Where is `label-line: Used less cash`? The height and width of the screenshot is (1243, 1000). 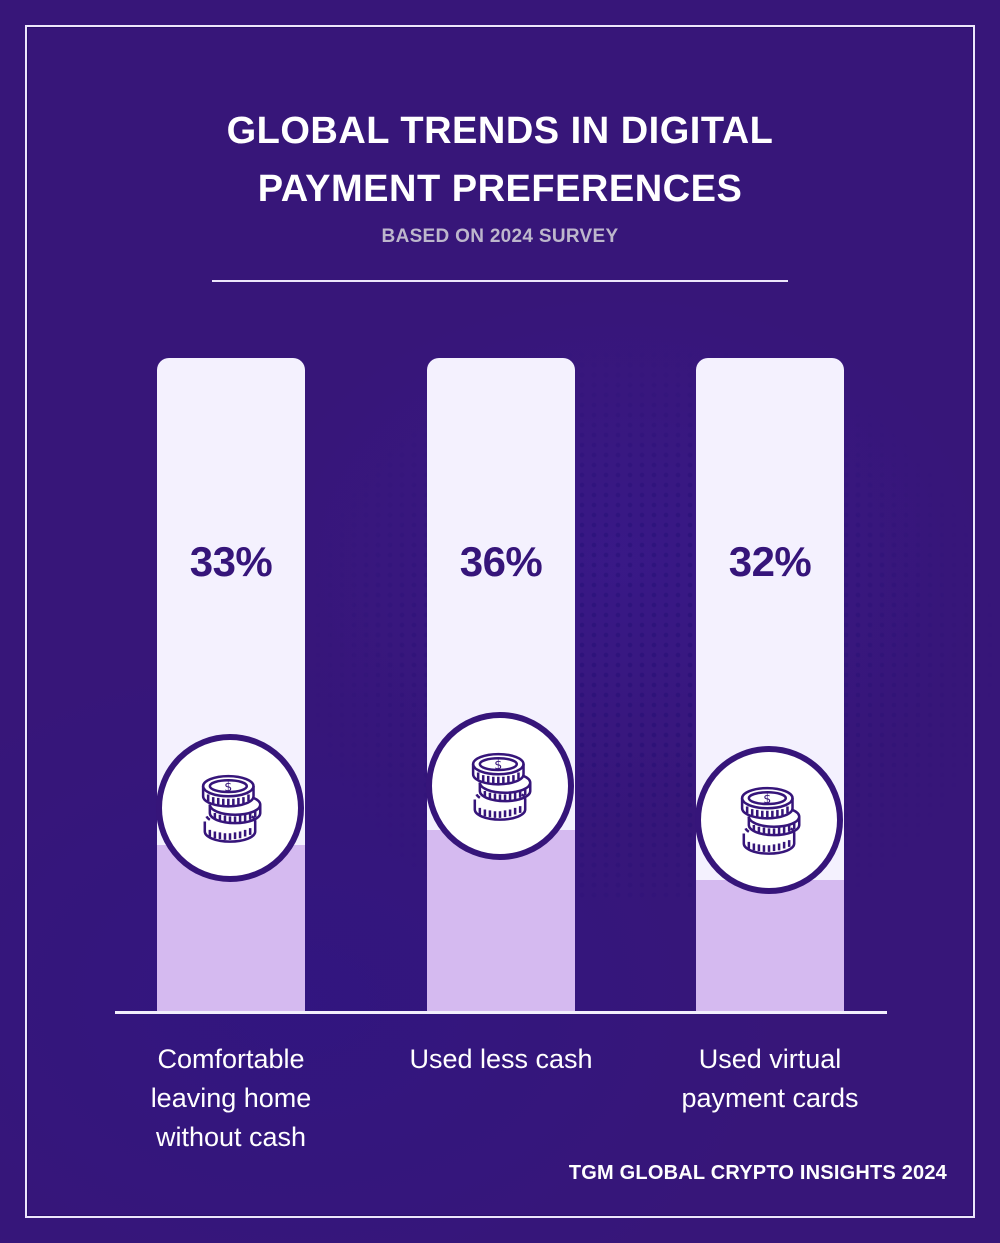 label-line: Used less cash is located at coordinates (501, 1059).